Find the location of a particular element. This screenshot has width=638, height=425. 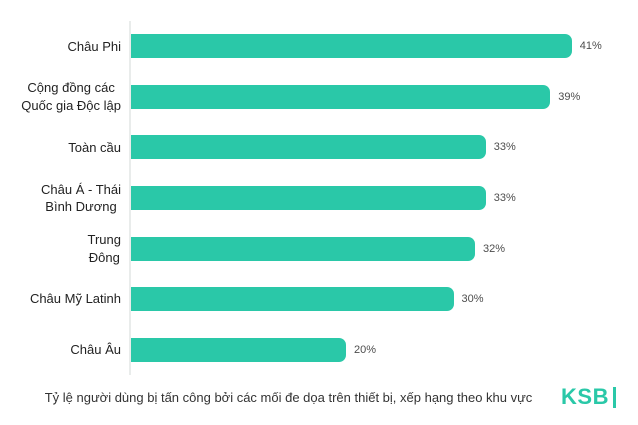

ksb-logo: KSB is located at coordinates (588, 397).